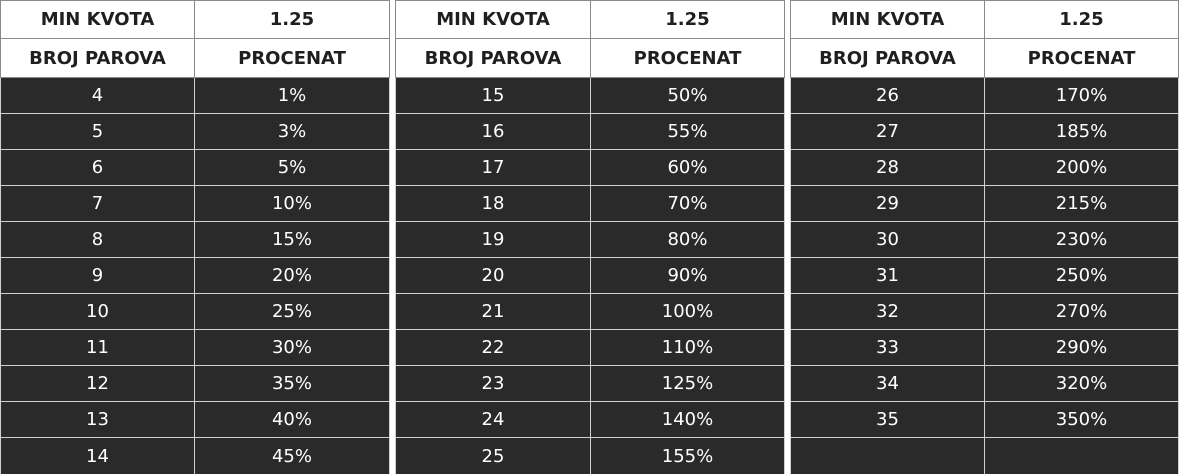  I want to click on broj-parova-cell: 8, so click(97, 240).